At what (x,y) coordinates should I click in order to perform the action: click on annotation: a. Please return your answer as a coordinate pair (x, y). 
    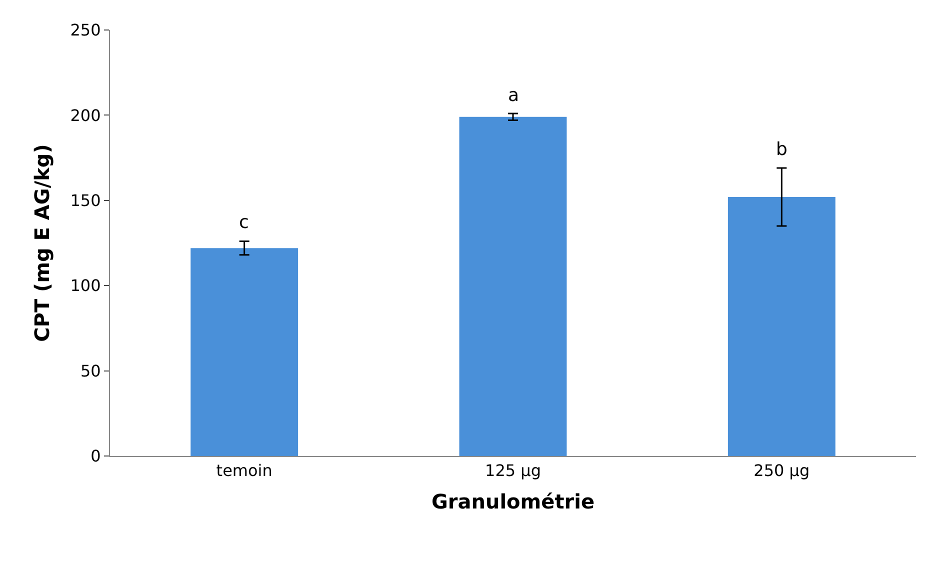
    Looking at the image, I should click on (514, 95).